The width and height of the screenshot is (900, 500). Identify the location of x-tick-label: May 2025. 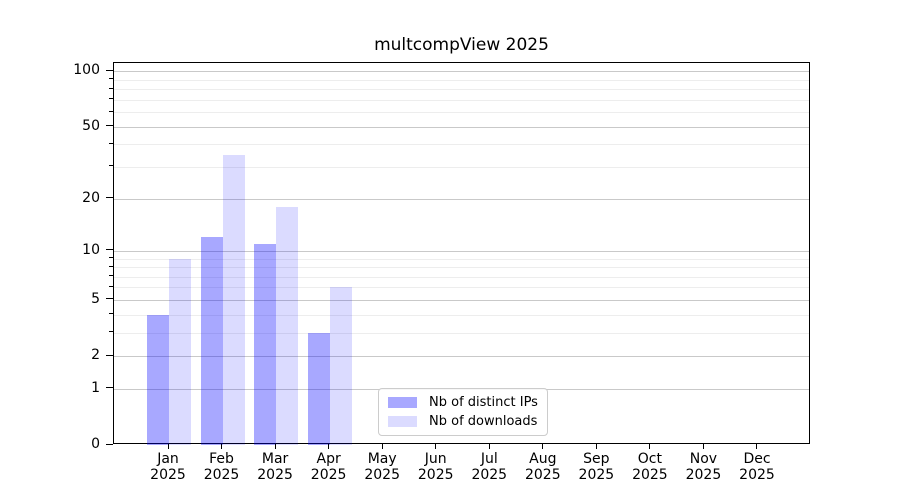
(382, 467).